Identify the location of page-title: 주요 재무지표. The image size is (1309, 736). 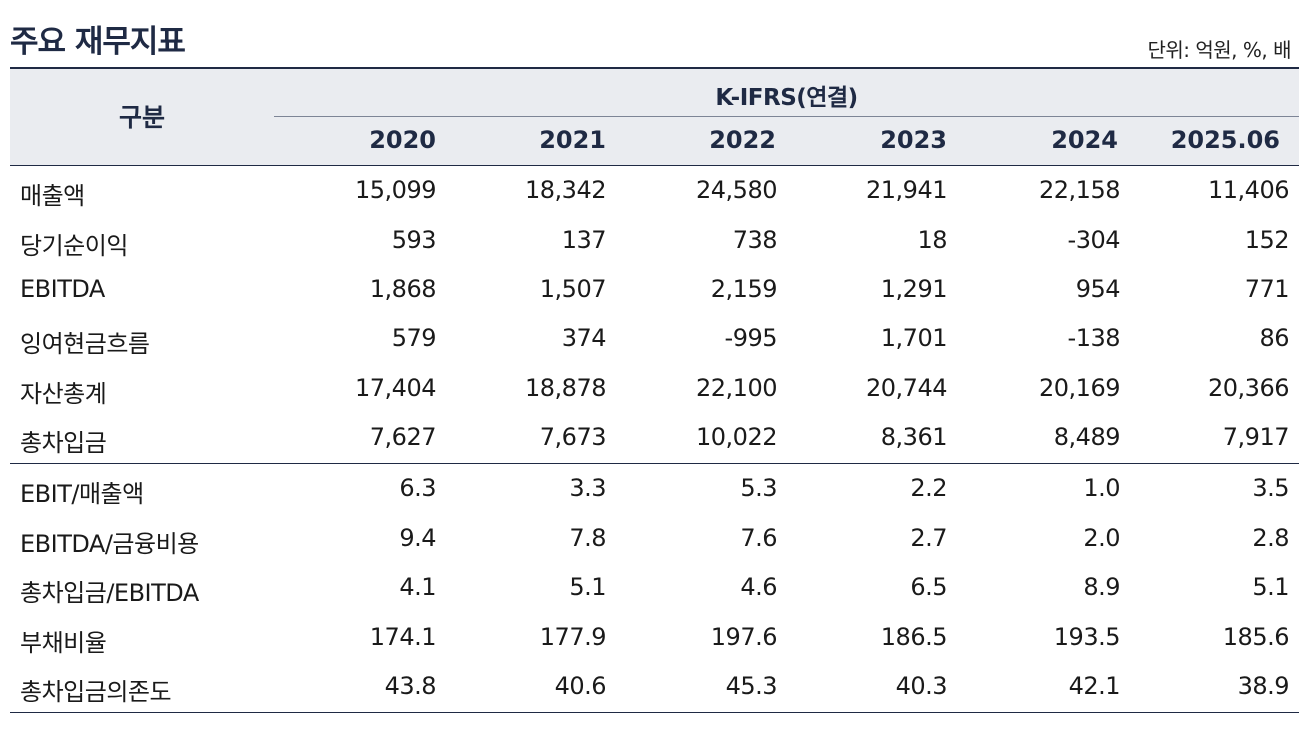
(98, 42).